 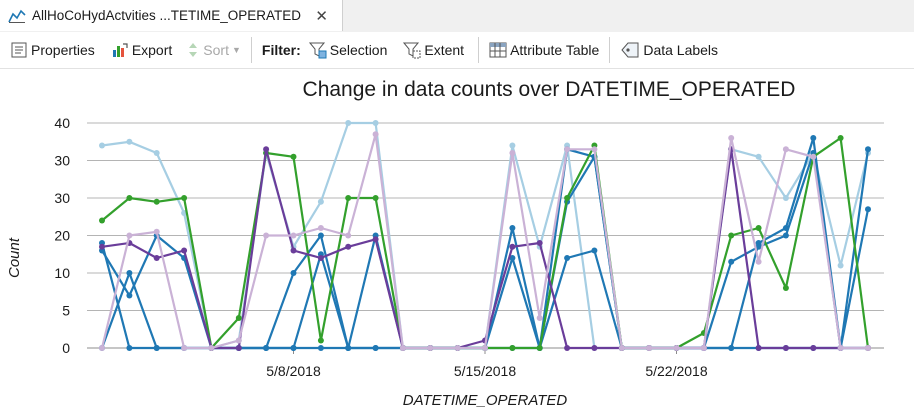 I want to click on x-tick-label: 5/8/2018, so click(x=293, y=371).